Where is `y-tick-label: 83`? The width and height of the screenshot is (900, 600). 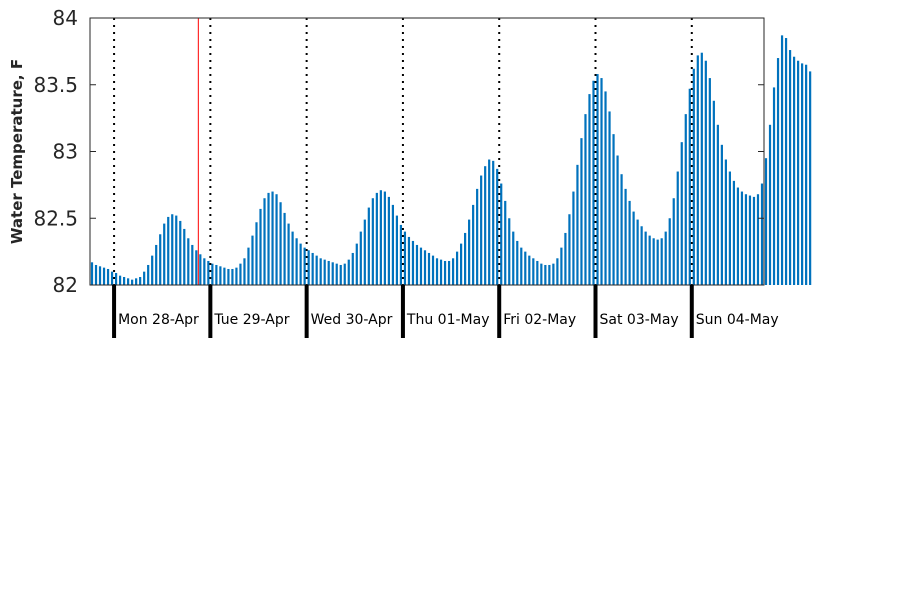
y-tick-label: 83 is located at coordinates (65, 152).